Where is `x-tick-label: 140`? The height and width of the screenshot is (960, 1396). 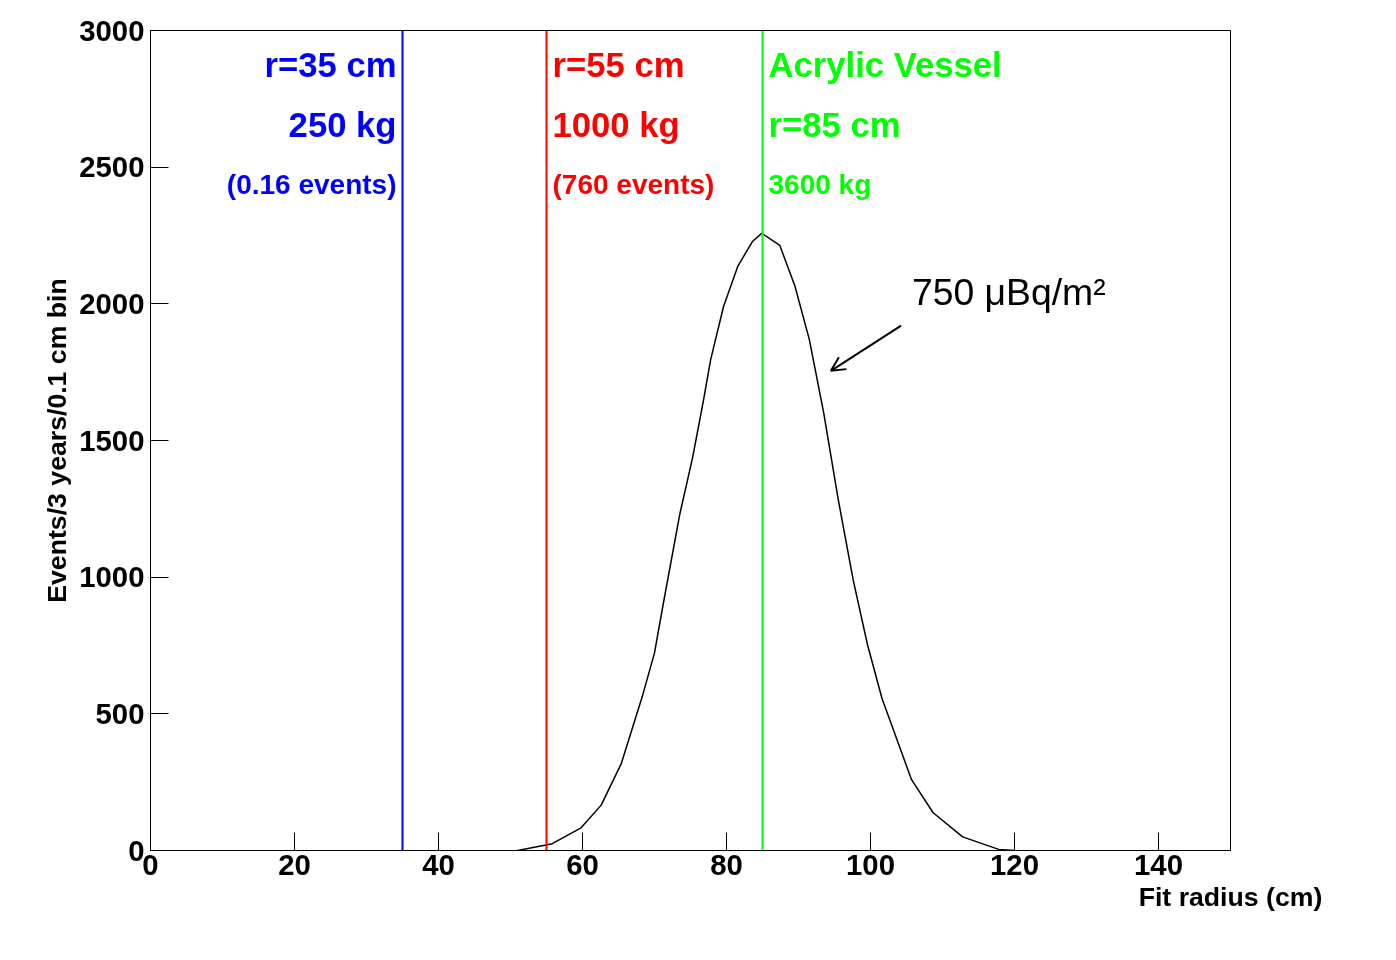
x-tick-label: 140 is located at coordinates (1158, 864).